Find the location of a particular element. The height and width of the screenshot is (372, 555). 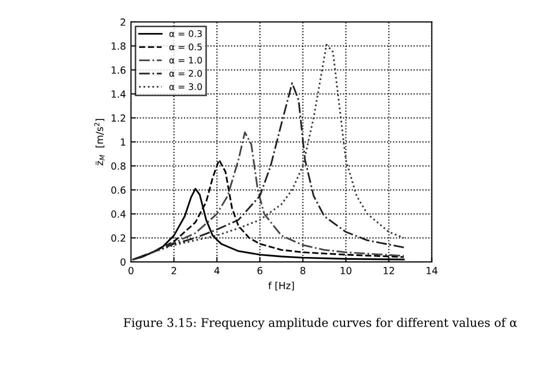

x-tick-label: 10 is located at coordinates (346, 270).